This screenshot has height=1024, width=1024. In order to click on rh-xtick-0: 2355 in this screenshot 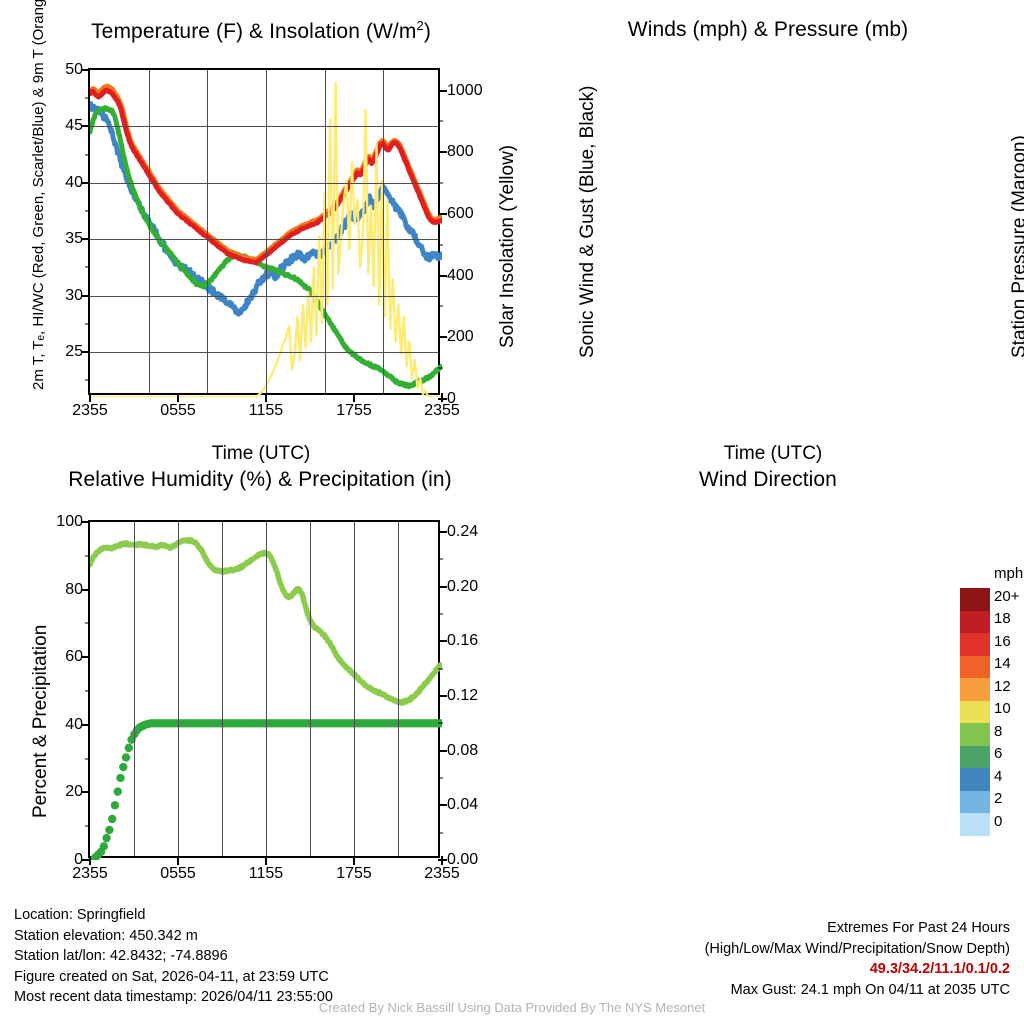, I will do `click(90, 873)`.